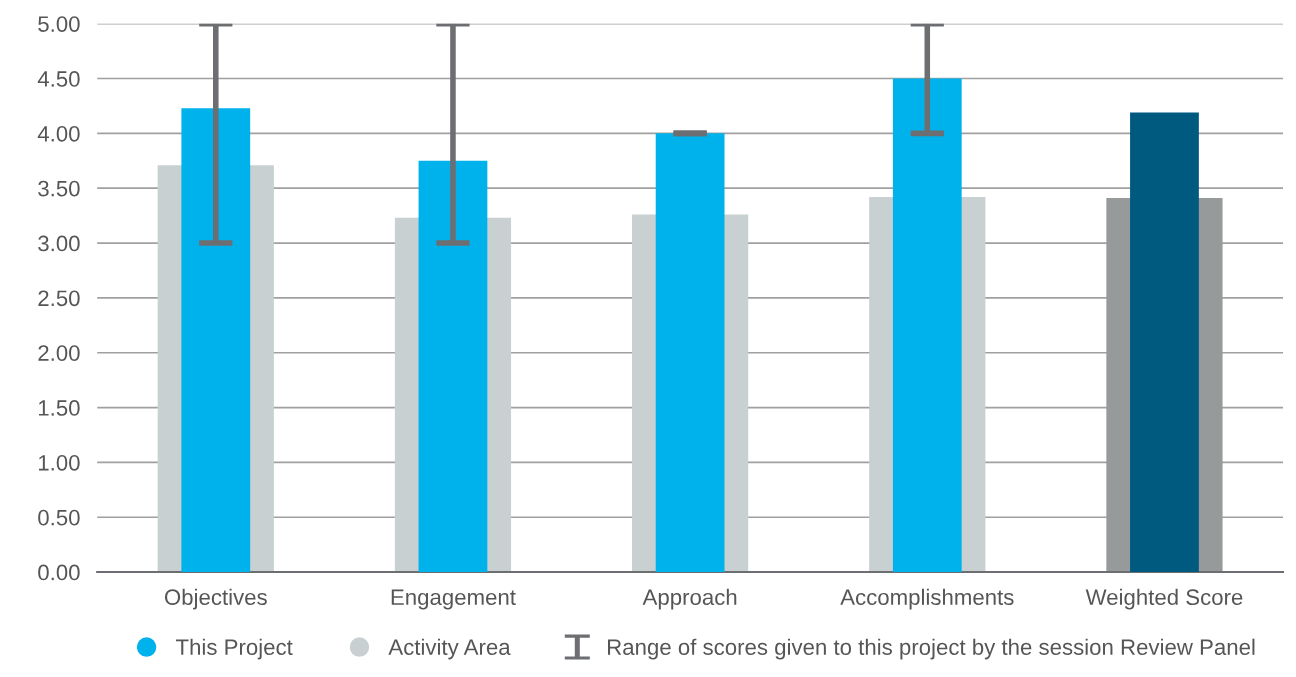 The width and height of the screenshot is (1296, 677). I want to click on y-tick-label: 0.00, so click(59, 572).